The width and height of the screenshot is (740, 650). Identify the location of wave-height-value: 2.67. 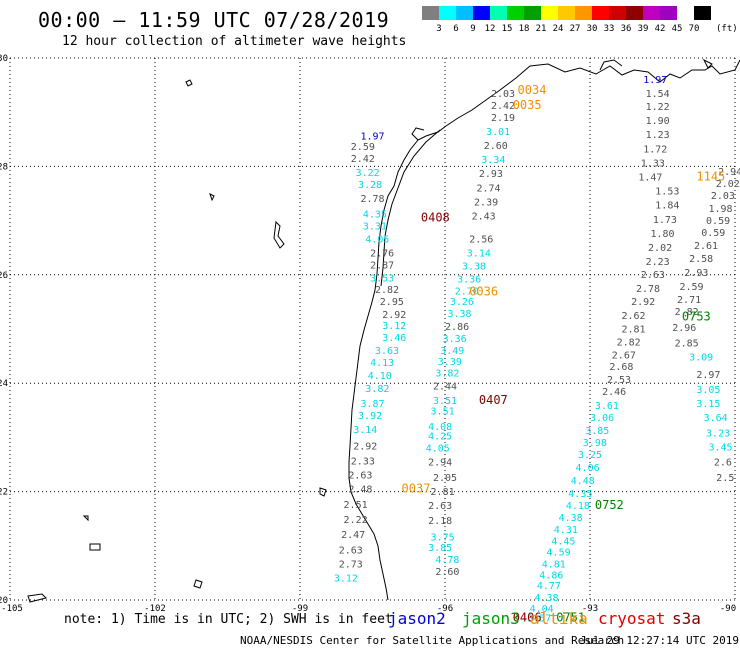
(624, 355).